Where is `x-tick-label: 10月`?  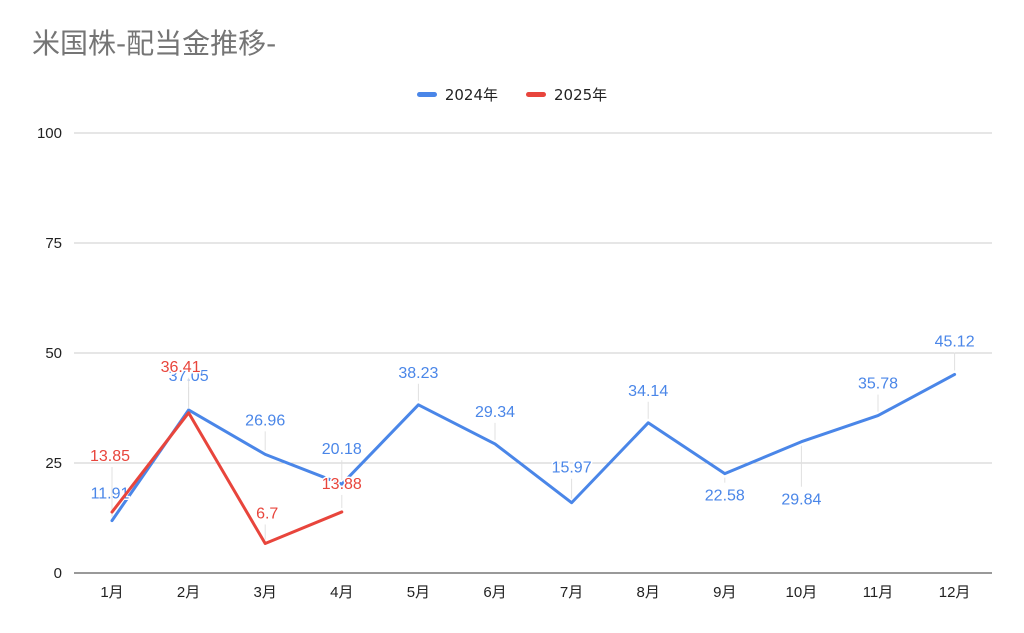
x-tick-label: 10月 is located at coordinates (802, 592).